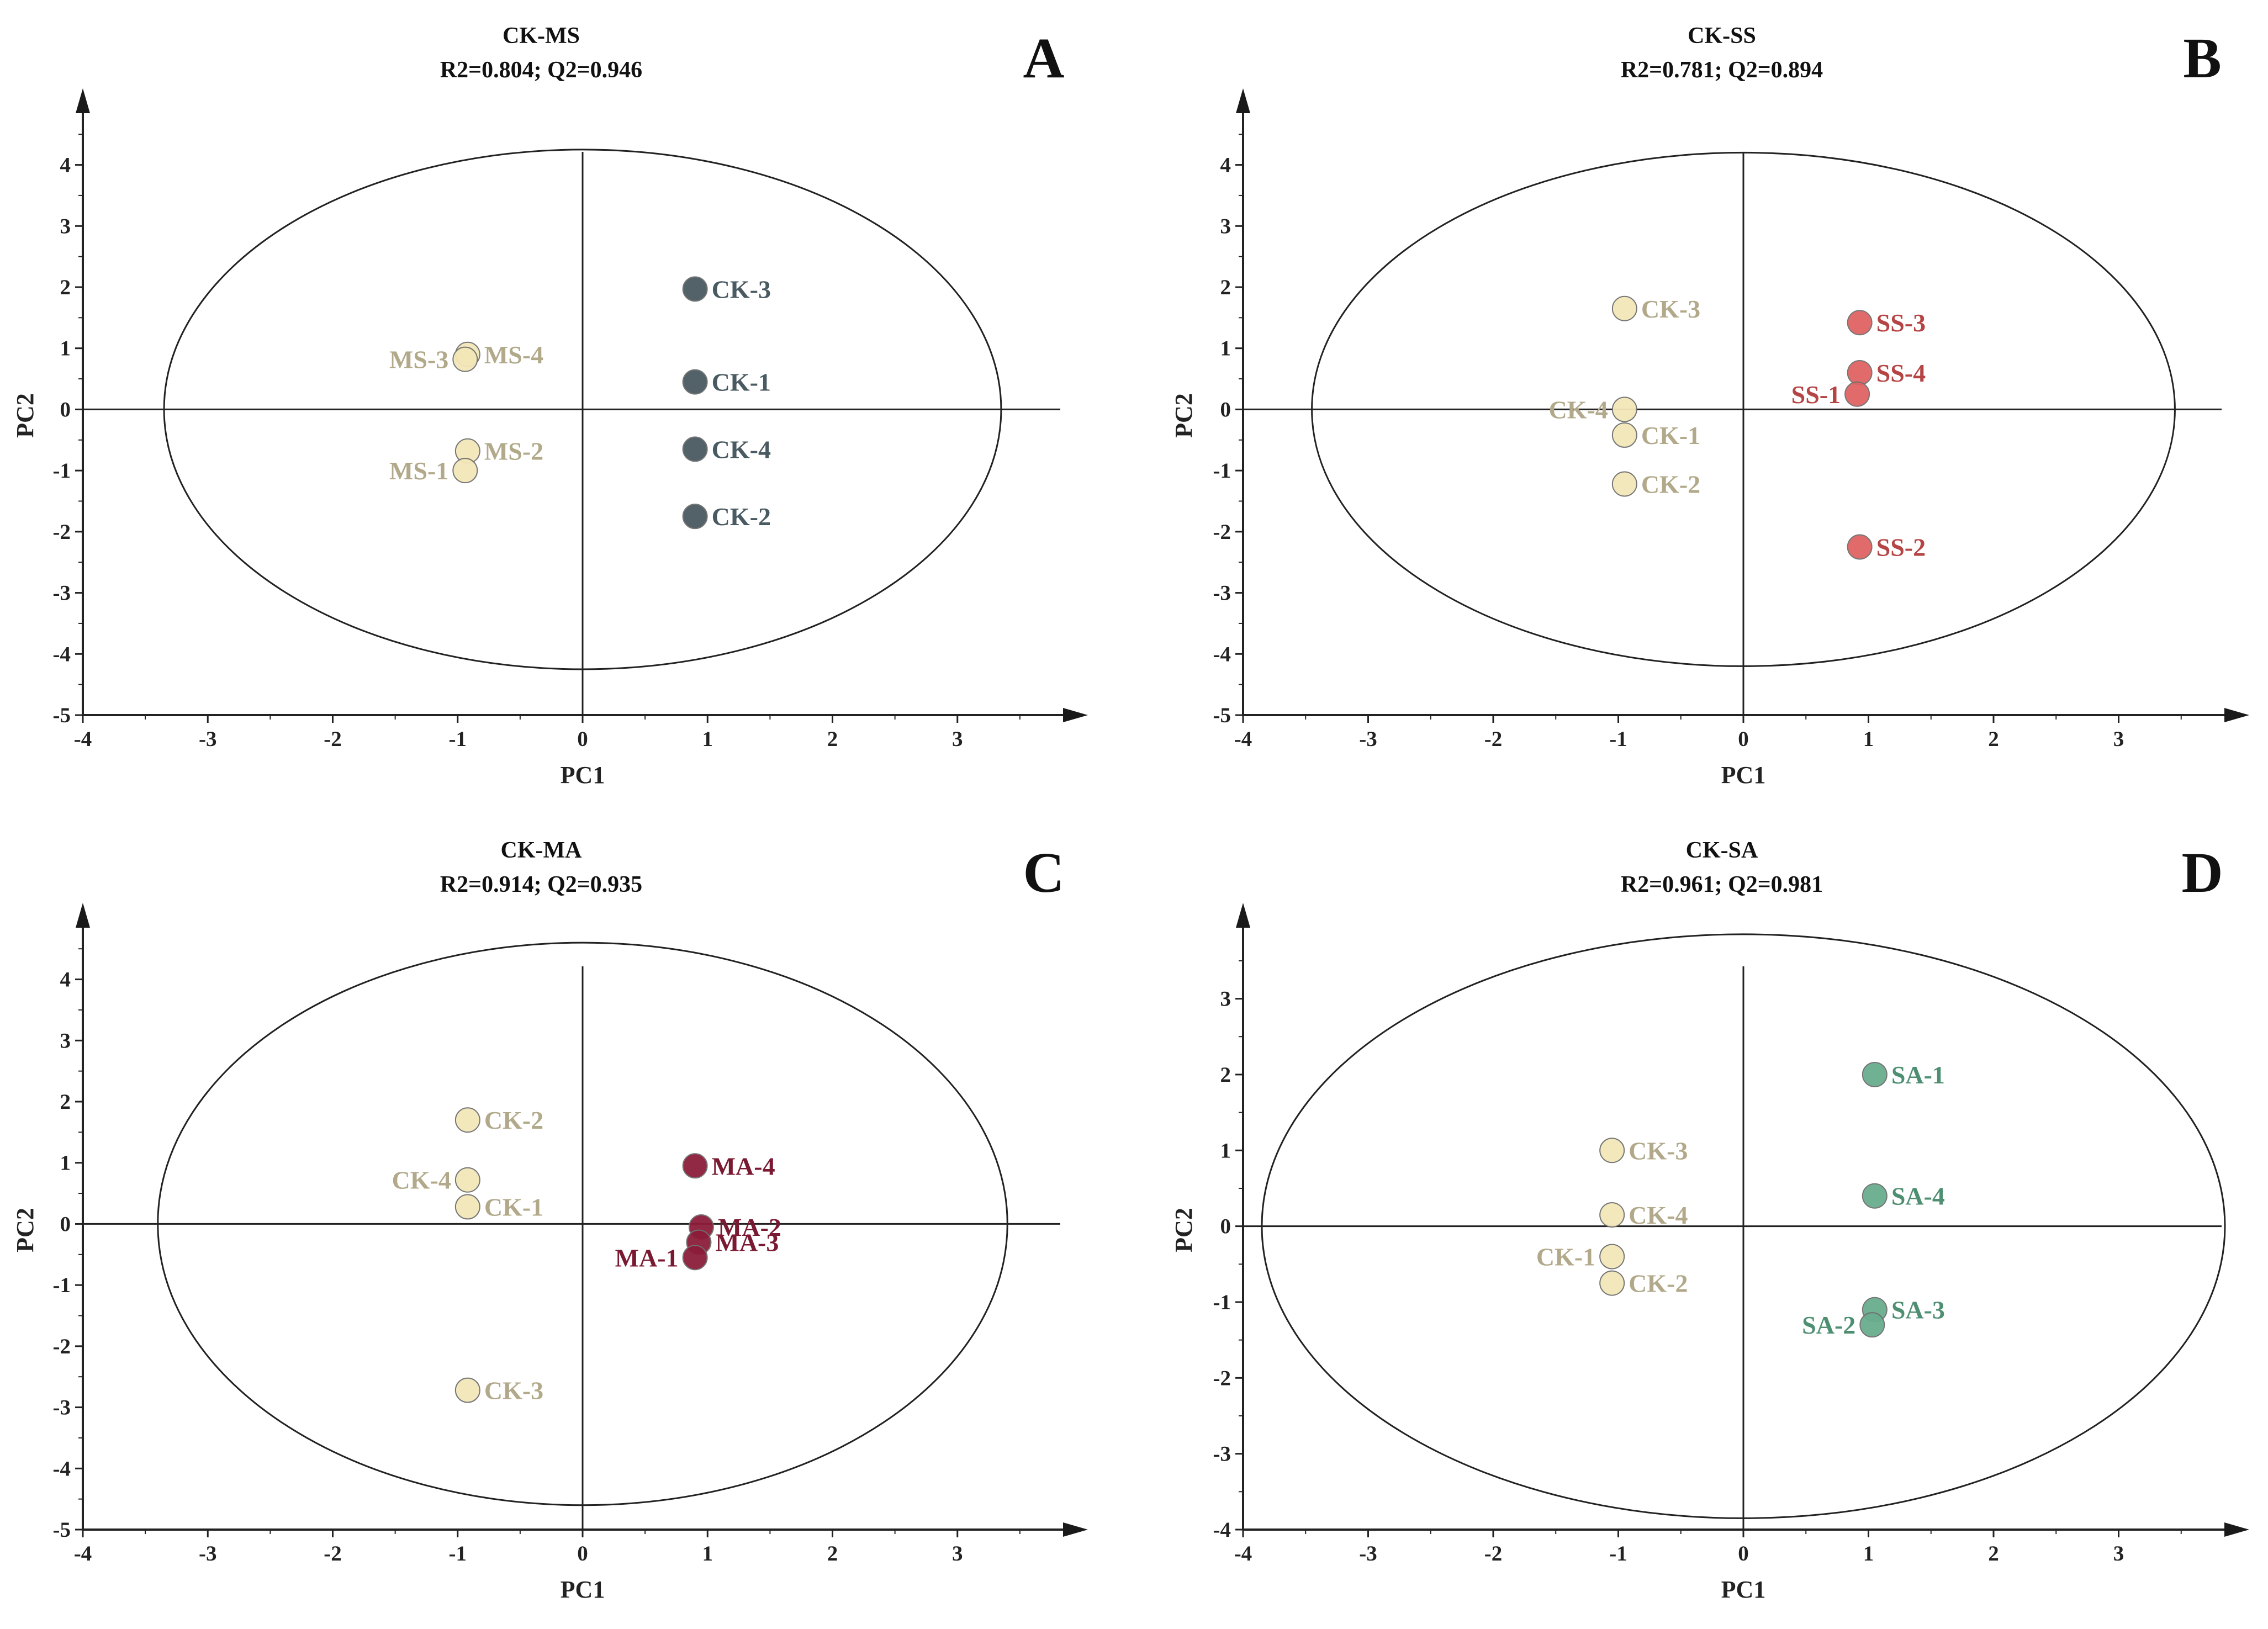 This screenshot has width=2268, height=1629. What do you see at coordinates (1225, 287) in the screenshot?
I see `y-tick-label: 2` at bounding box center [1225, 287].